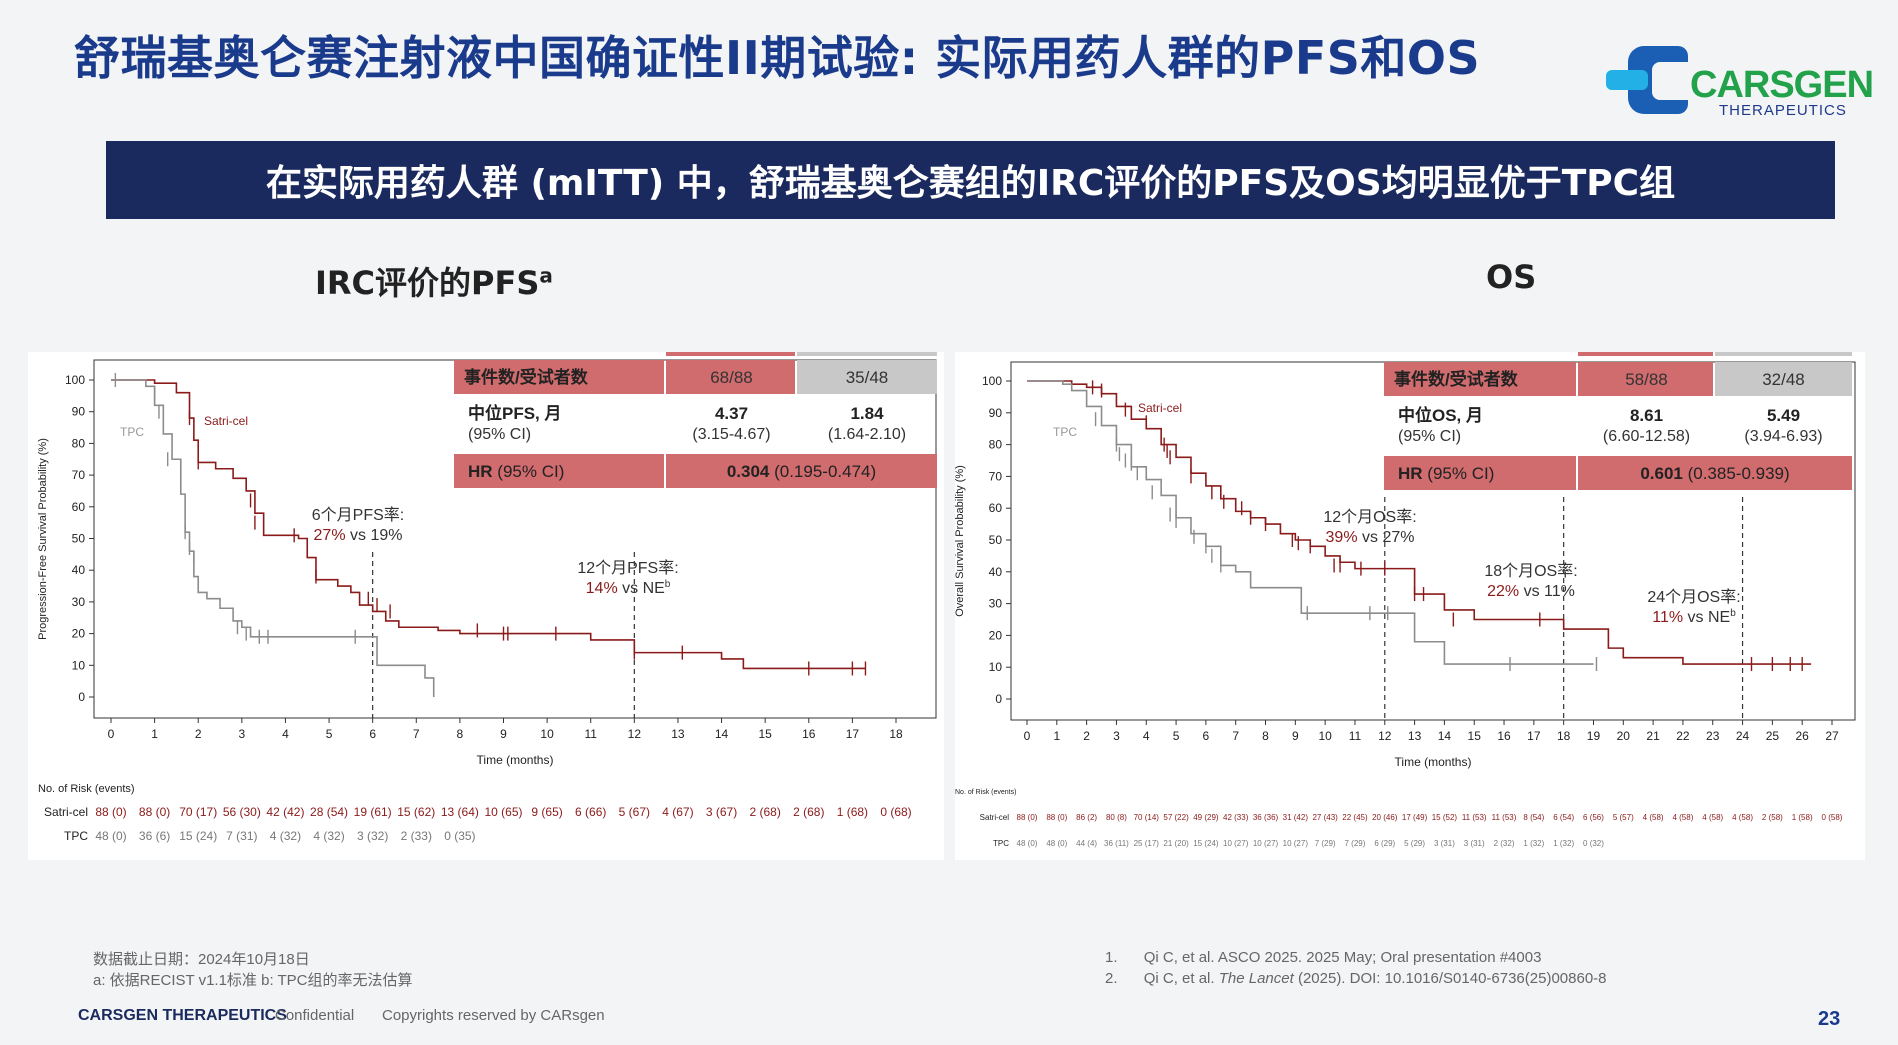 This screenshot has width=1898, height=1045. Describe the element at coordinates (1176, 843) in the screenshot. I see `risk-value: 21 (20)` at that location.